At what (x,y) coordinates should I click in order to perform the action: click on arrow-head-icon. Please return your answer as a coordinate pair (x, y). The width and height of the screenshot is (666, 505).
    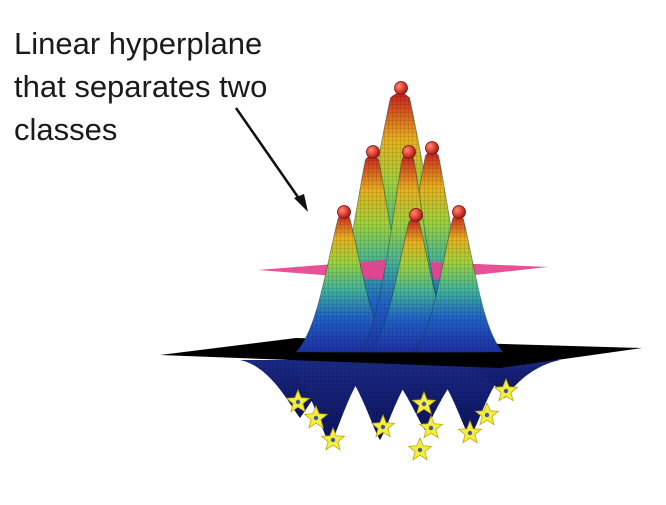
    Looking at the image, I should click on (301, 203).